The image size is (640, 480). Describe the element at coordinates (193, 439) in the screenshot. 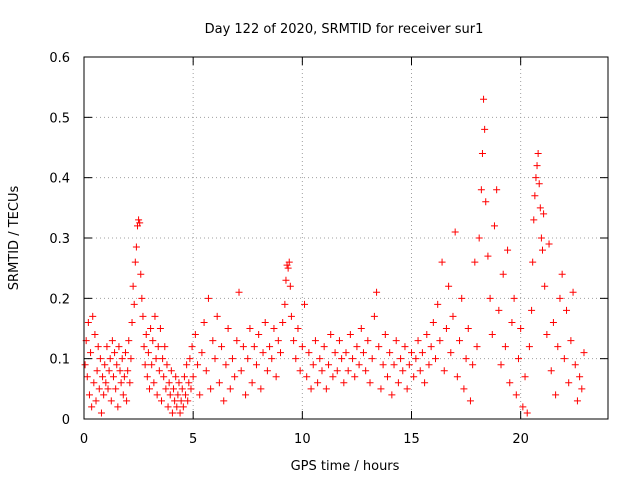

I see `x-tick-label: 5` at that location.